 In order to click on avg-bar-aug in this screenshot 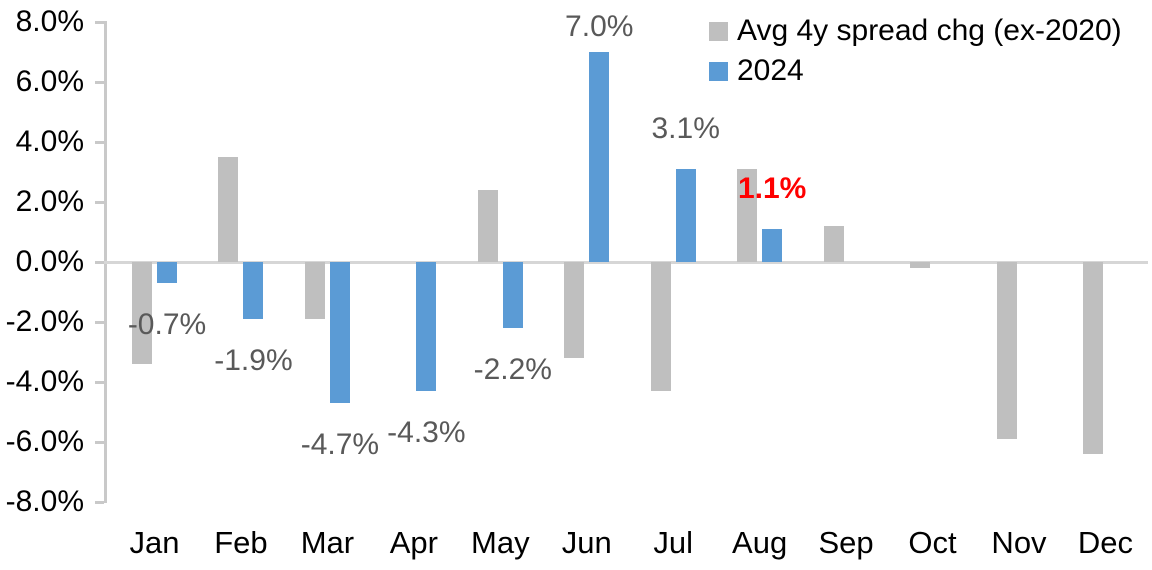, I will do `click(747, 215)`.